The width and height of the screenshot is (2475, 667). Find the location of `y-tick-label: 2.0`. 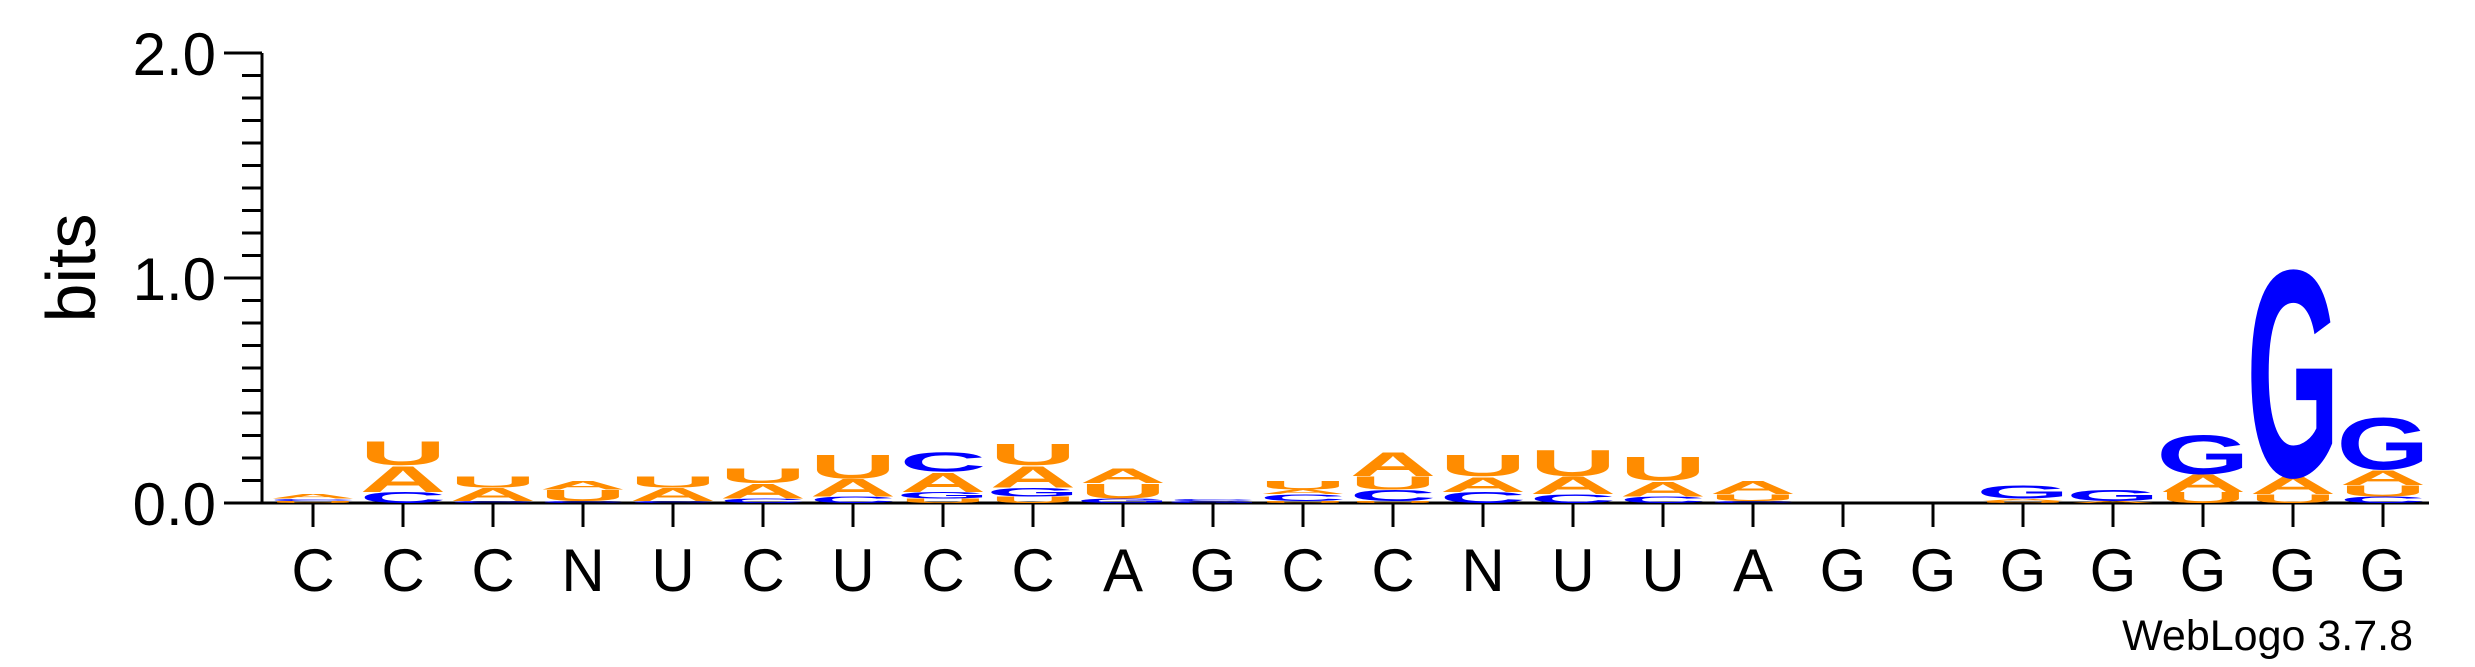

y-tick-label: 2.0 is located at coordinates (174, 54).